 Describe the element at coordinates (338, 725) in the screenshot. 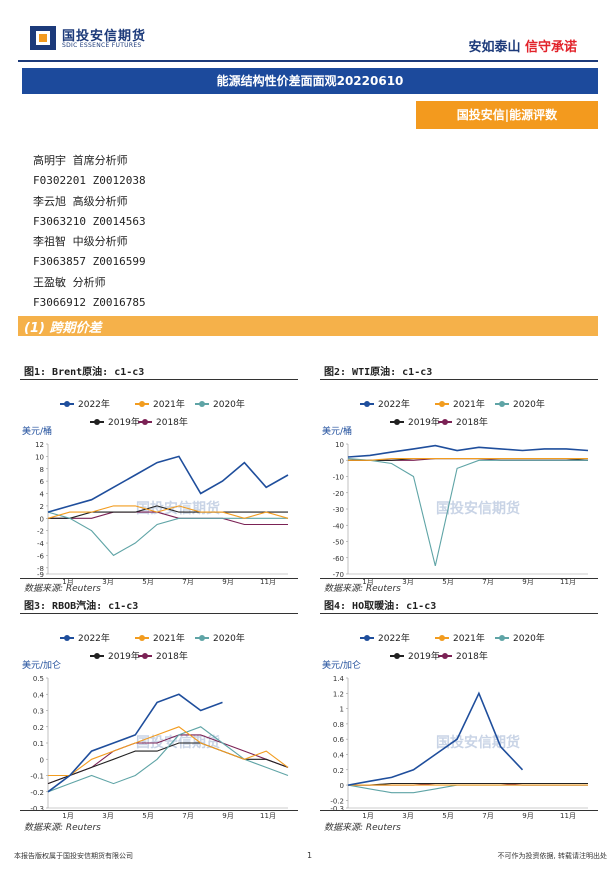

I see `y-tick-label: 0.8` at that location.